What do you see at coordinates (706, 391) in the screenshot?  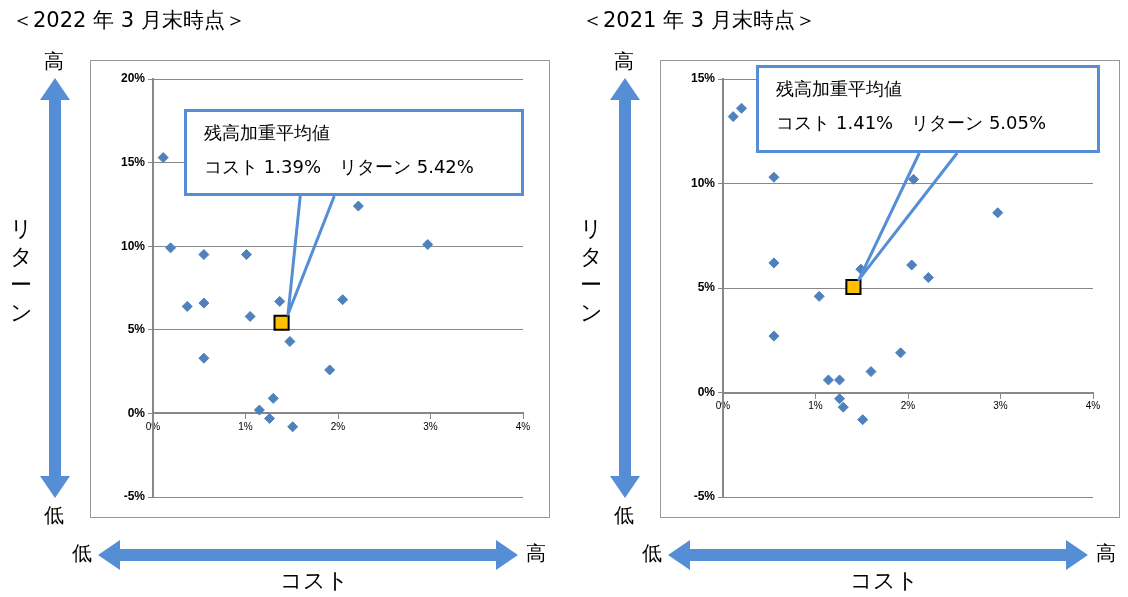 I see `y-tick-label: 0%` at bounding box center [706, 391].